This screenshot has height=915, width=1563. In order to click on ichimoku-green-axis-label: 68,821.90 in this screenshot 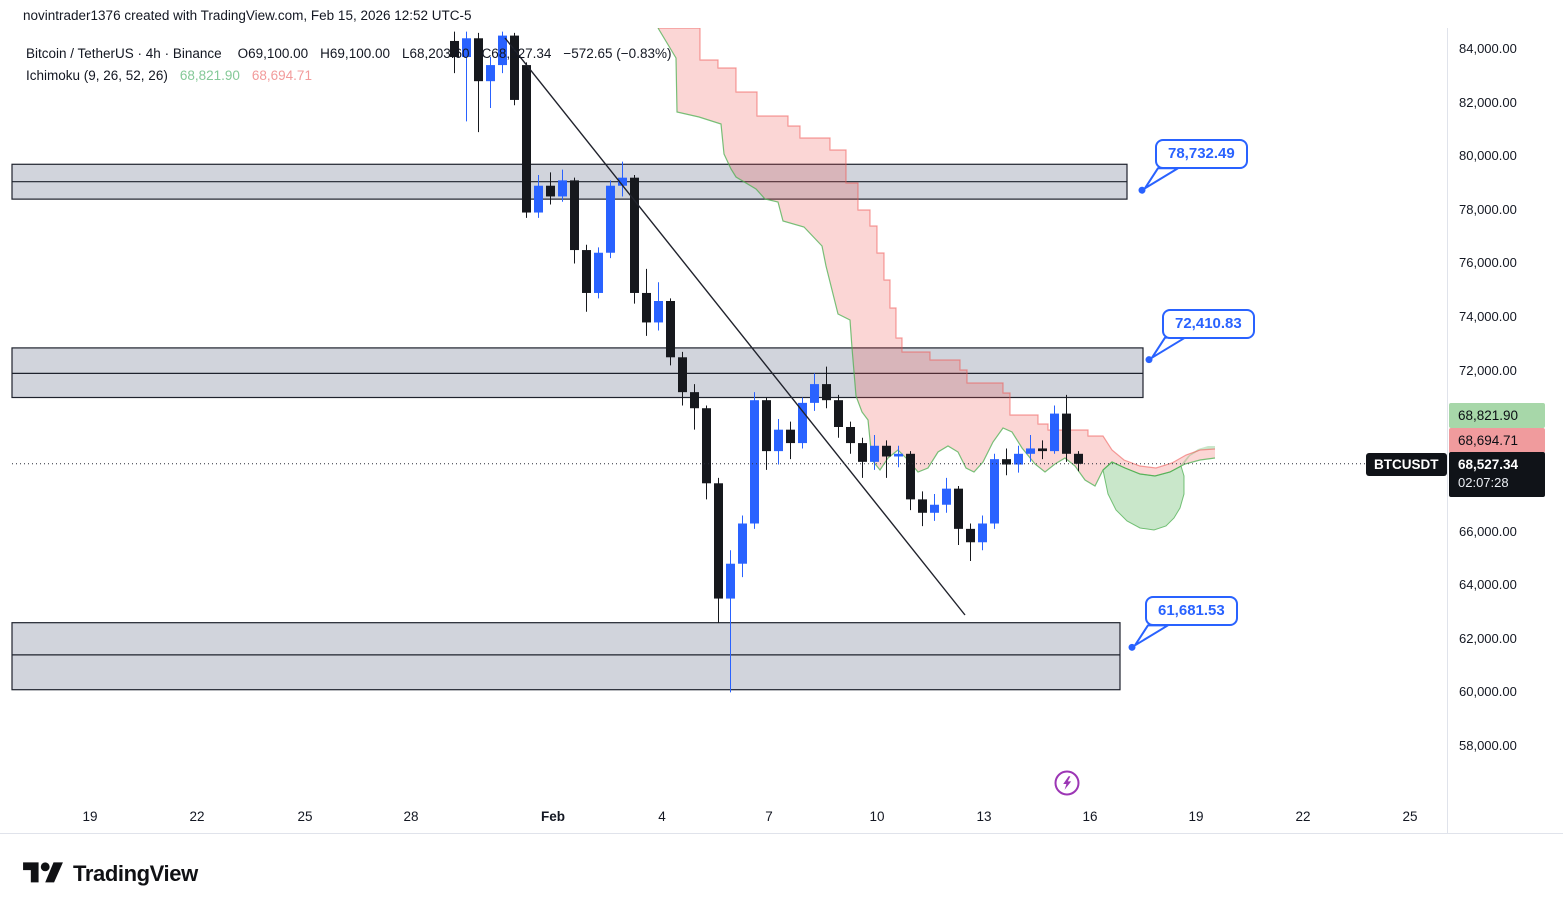, I will do `click(1497, 415)`.